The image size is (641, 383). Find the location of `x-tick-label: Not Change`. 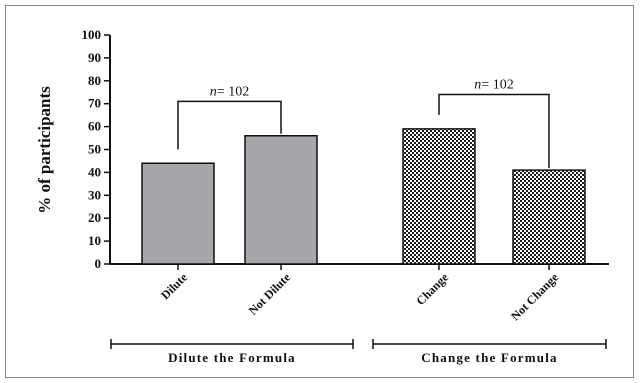

x-tick-label: Not Change is located at coordinates (535, 297).